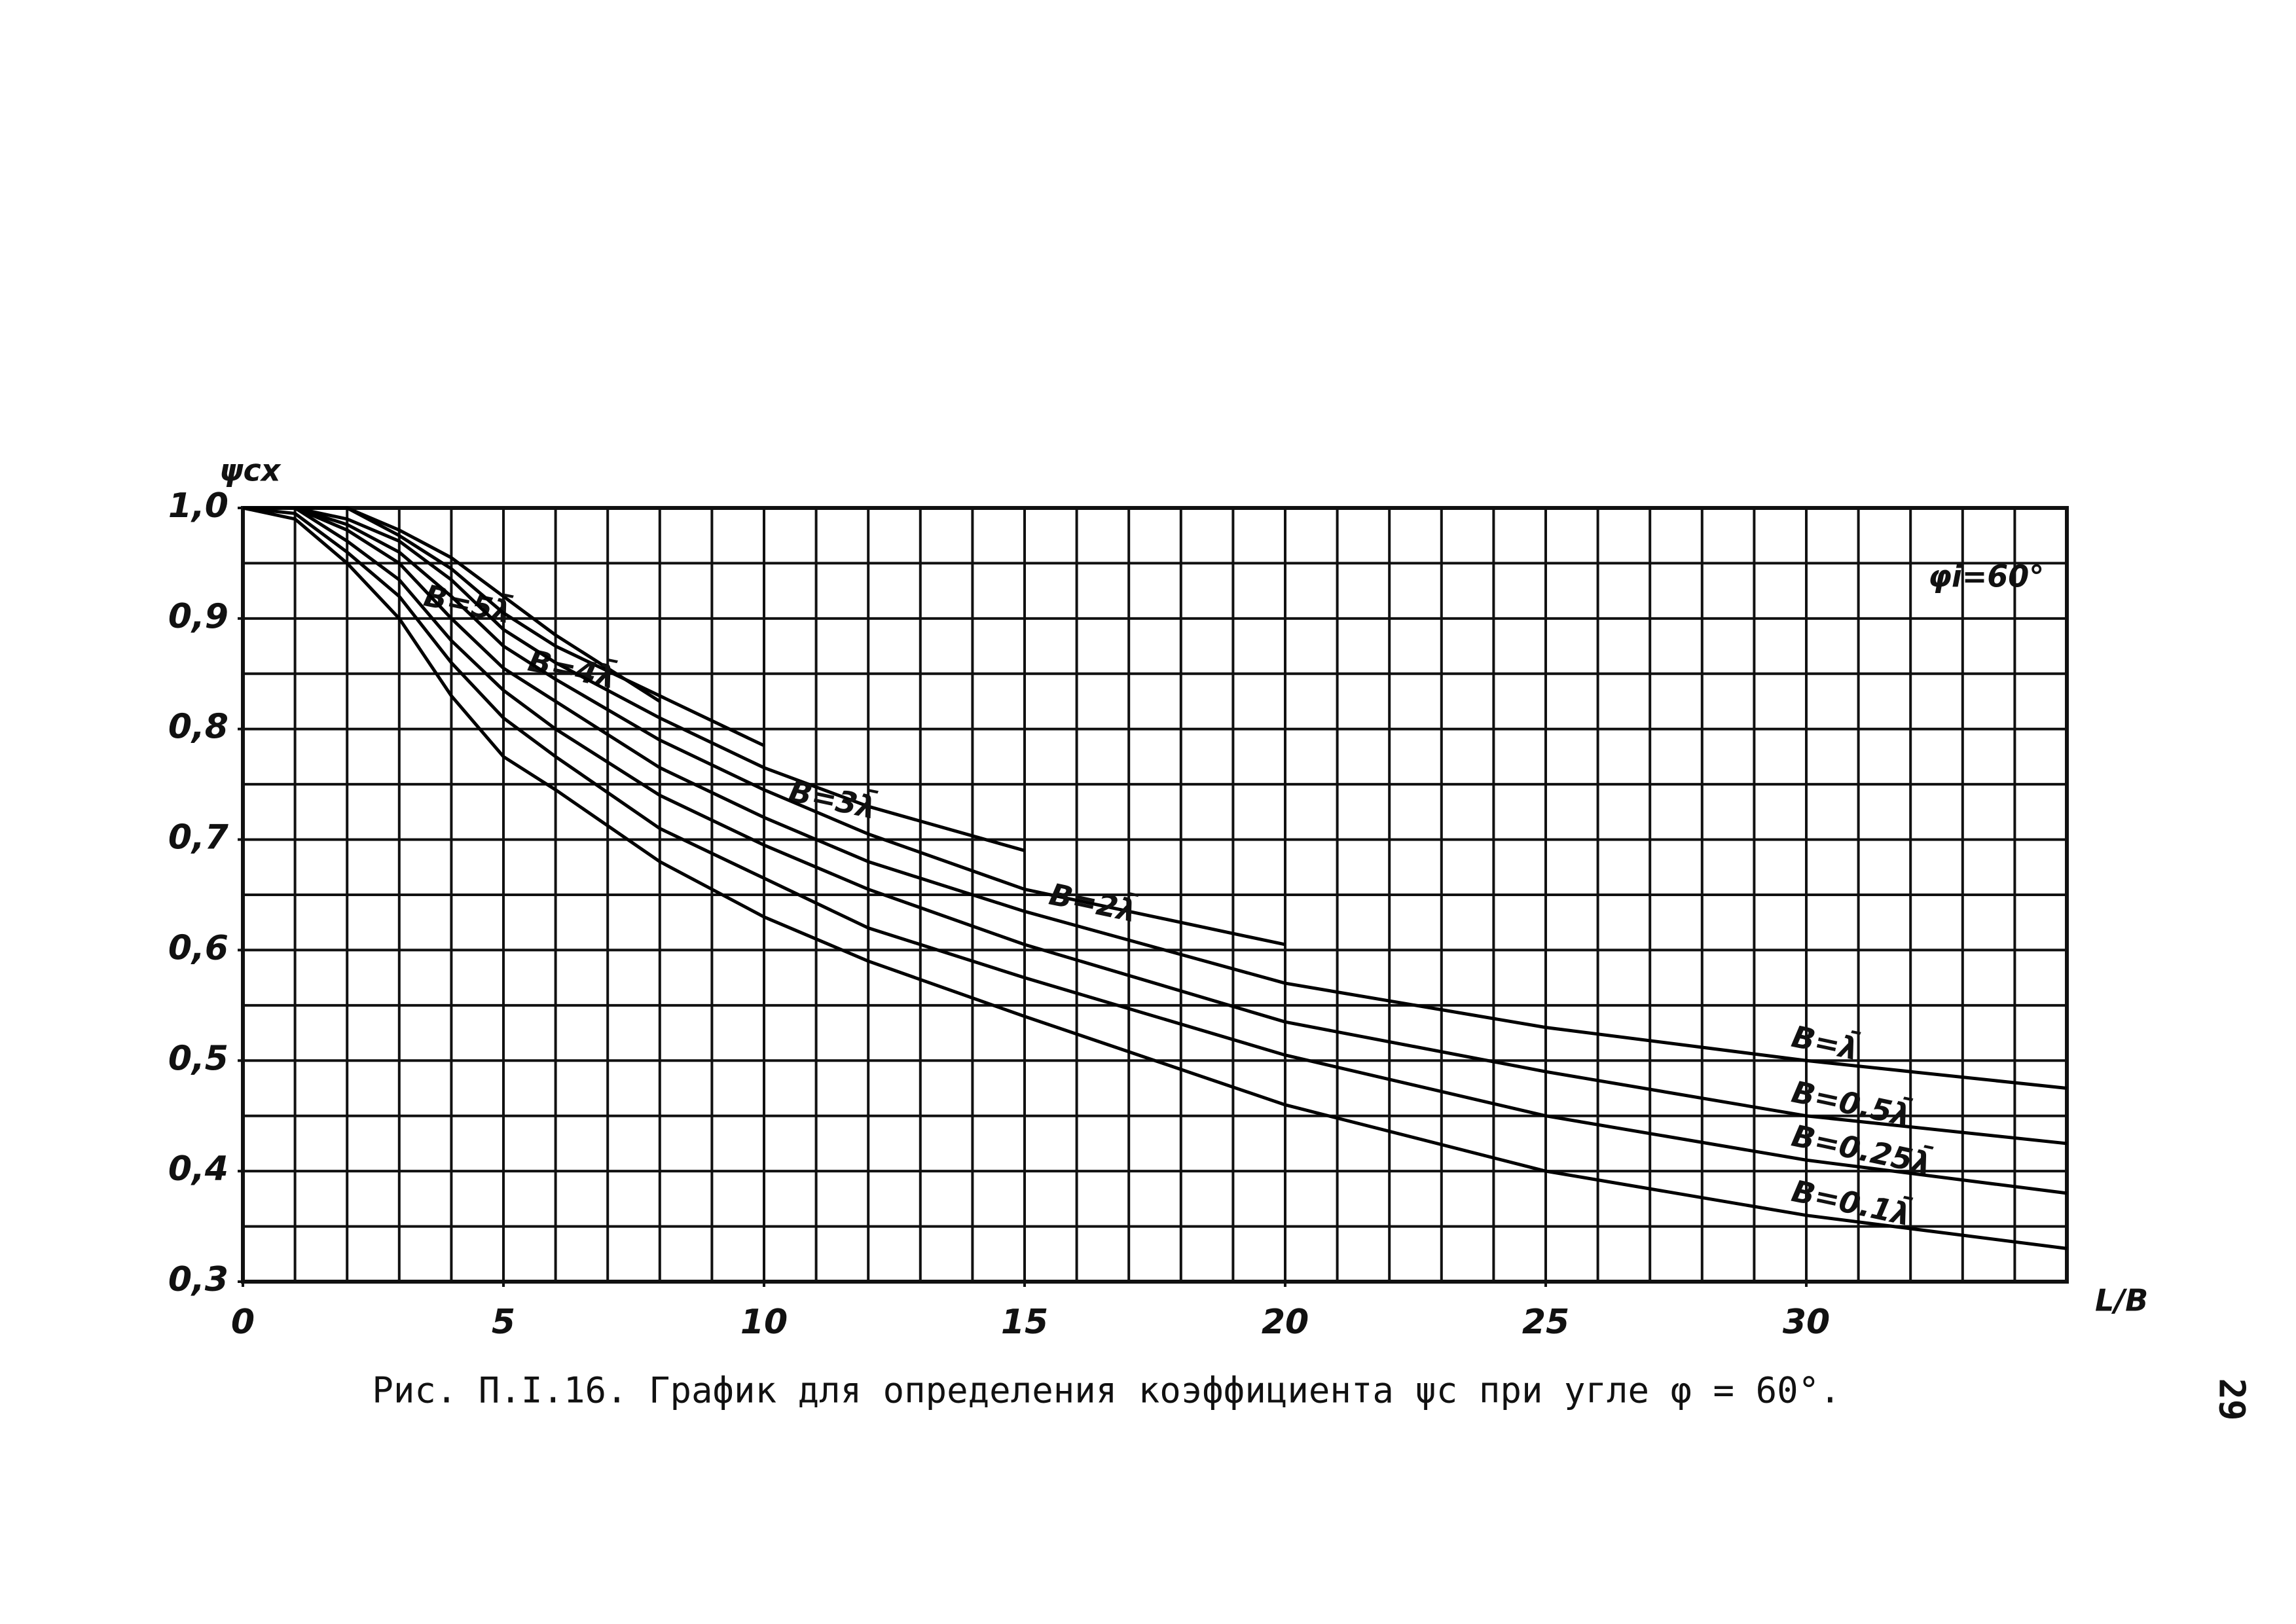 The width and height of the screenshot is (2296, 1624). Describe the element at coordinates (198, 727) in the screenshot. I see `y-tick-label: 0,8` at that location.